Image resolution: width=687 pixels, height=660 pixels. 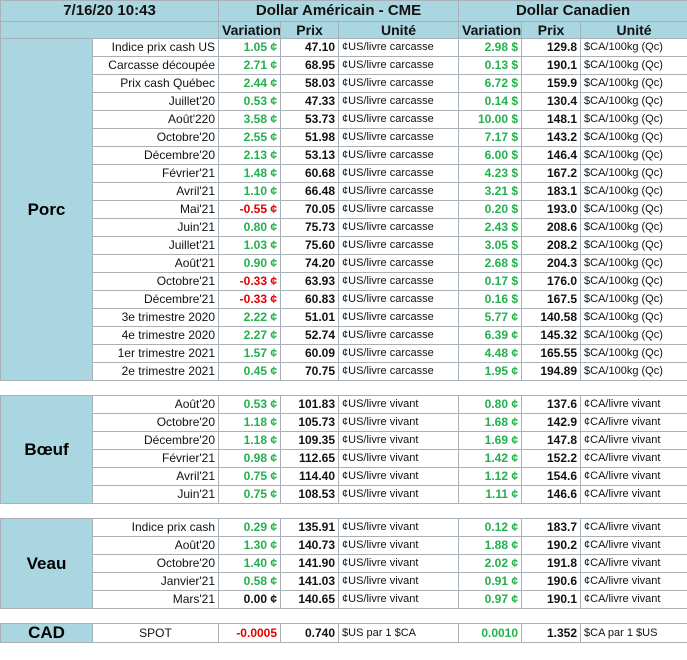 I want to click on cad-variation: 6.39 ¢, so click(x=490, y=335).